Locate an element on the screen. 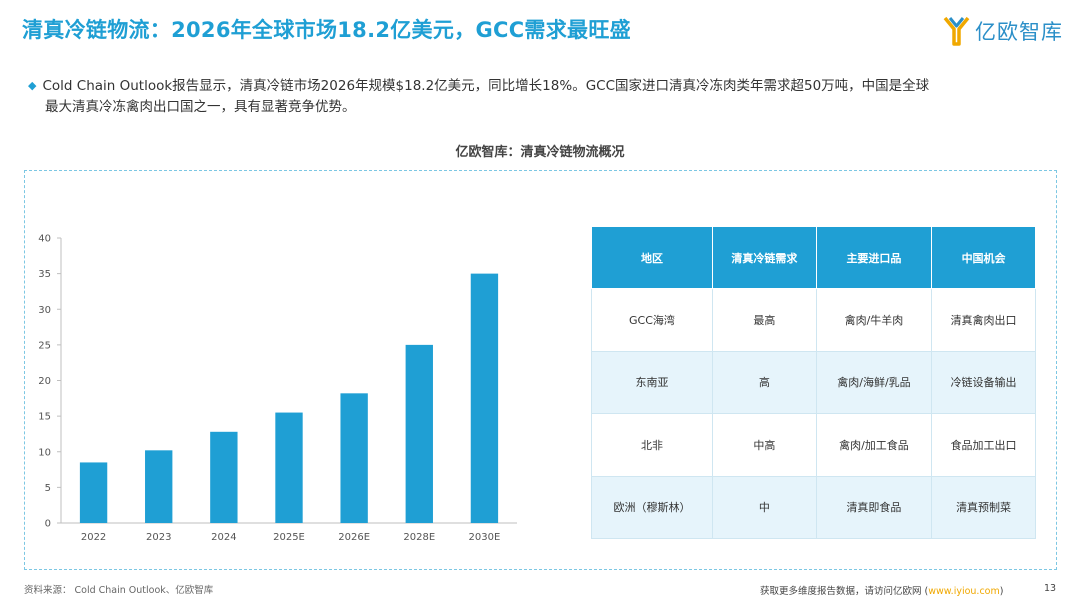 This screenshot has width=1080, height=608. footer-note-suffix: ) is located at coordinates (1001, 591).